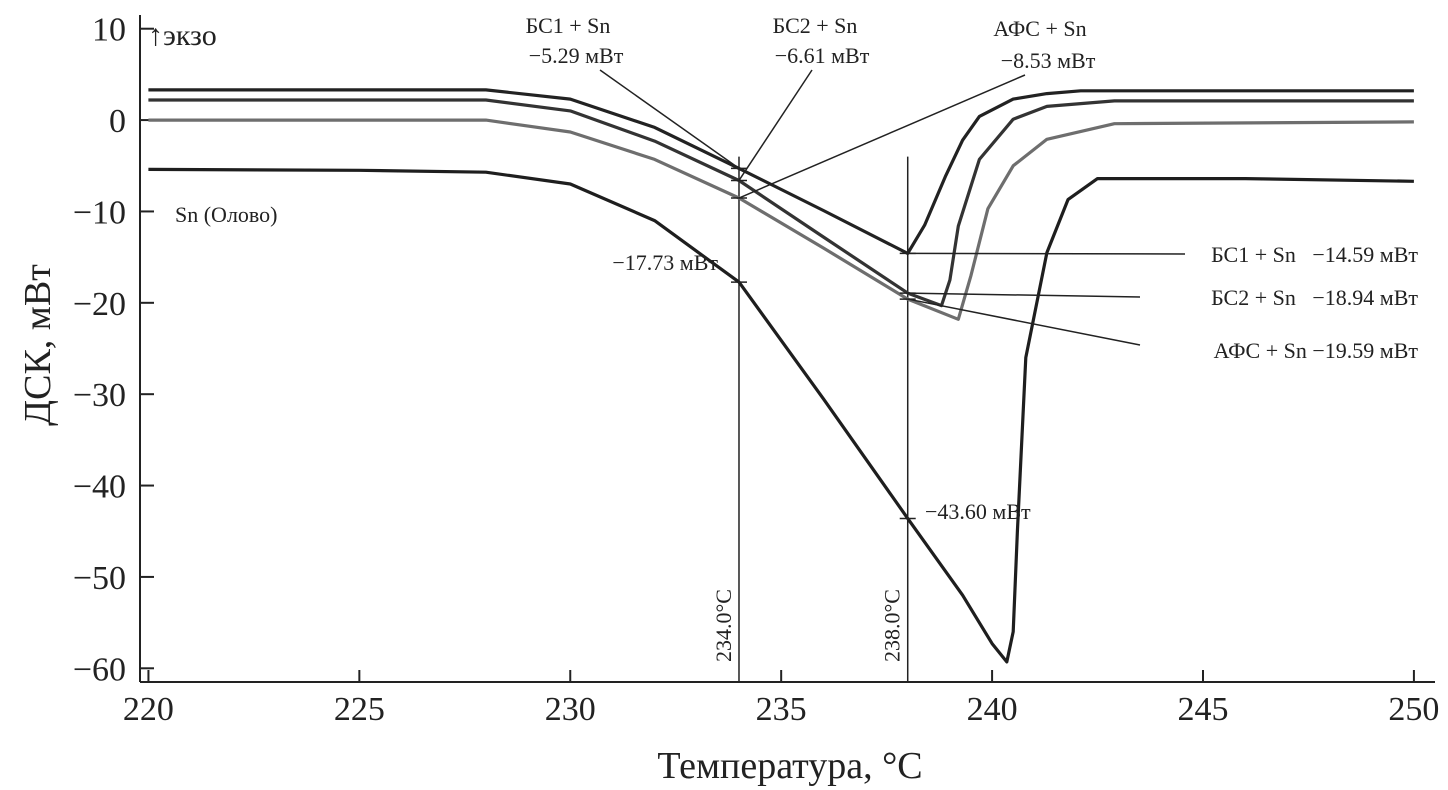 The height and width of the screenshot is (790, 1448). What do you see at coordinates (978, 511) in the screenshot?
I see `annotation-sn-238: −43.60 мВт` at bounding box center [978, 511].